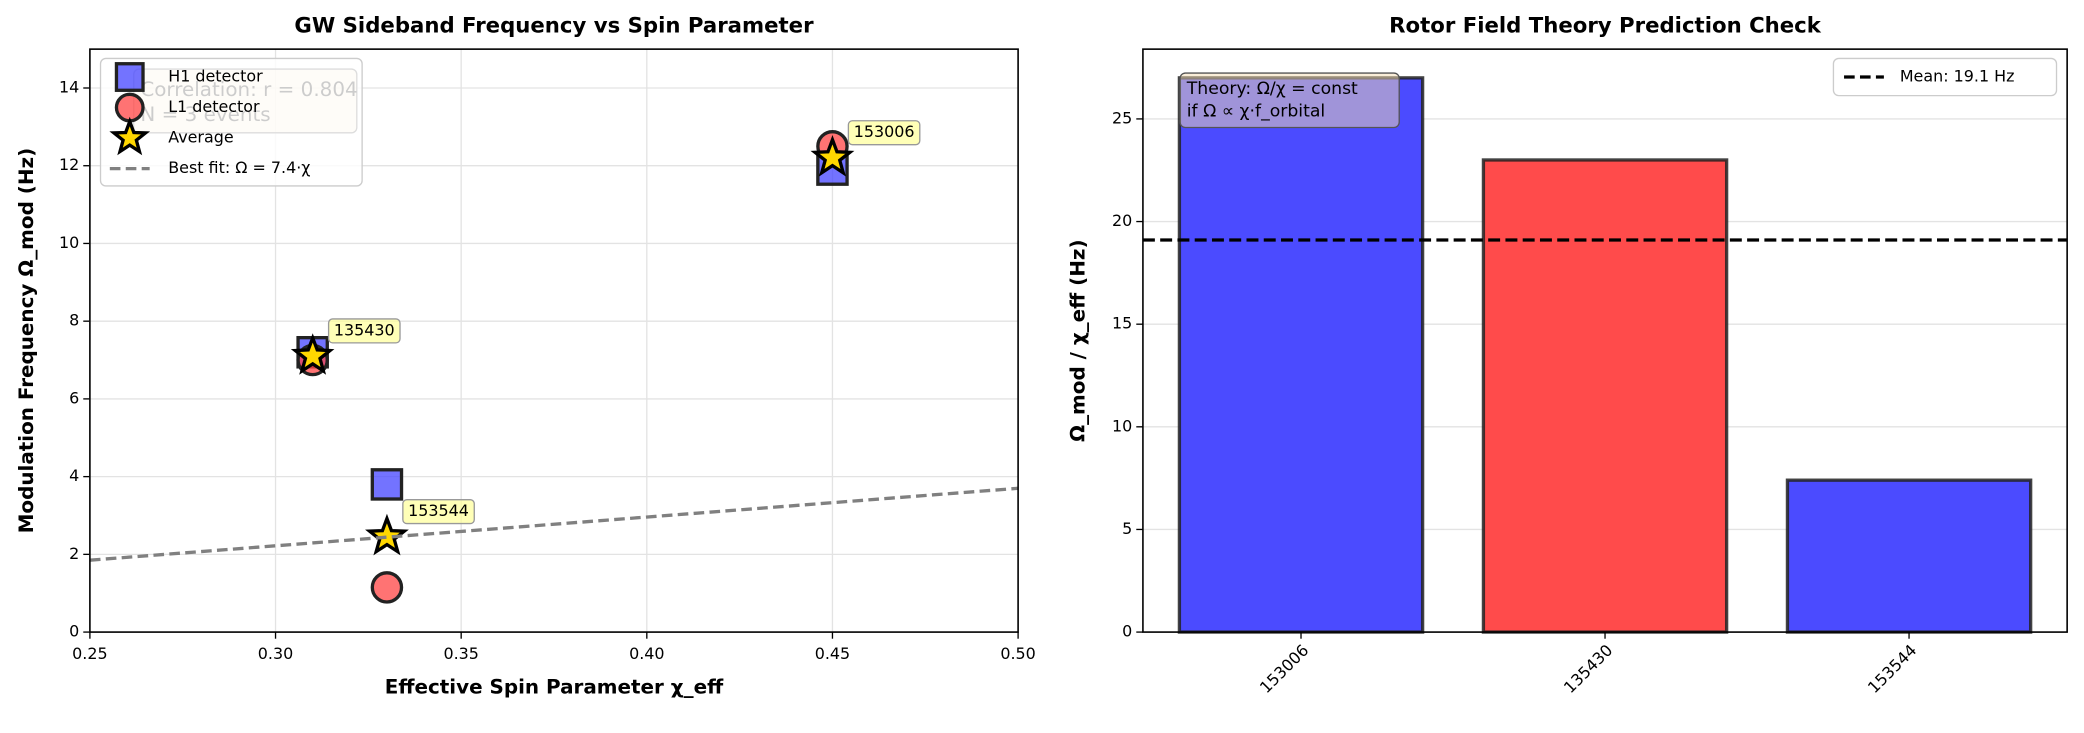  I want to click on x-tick-label: 135430, so click(1588, 669).